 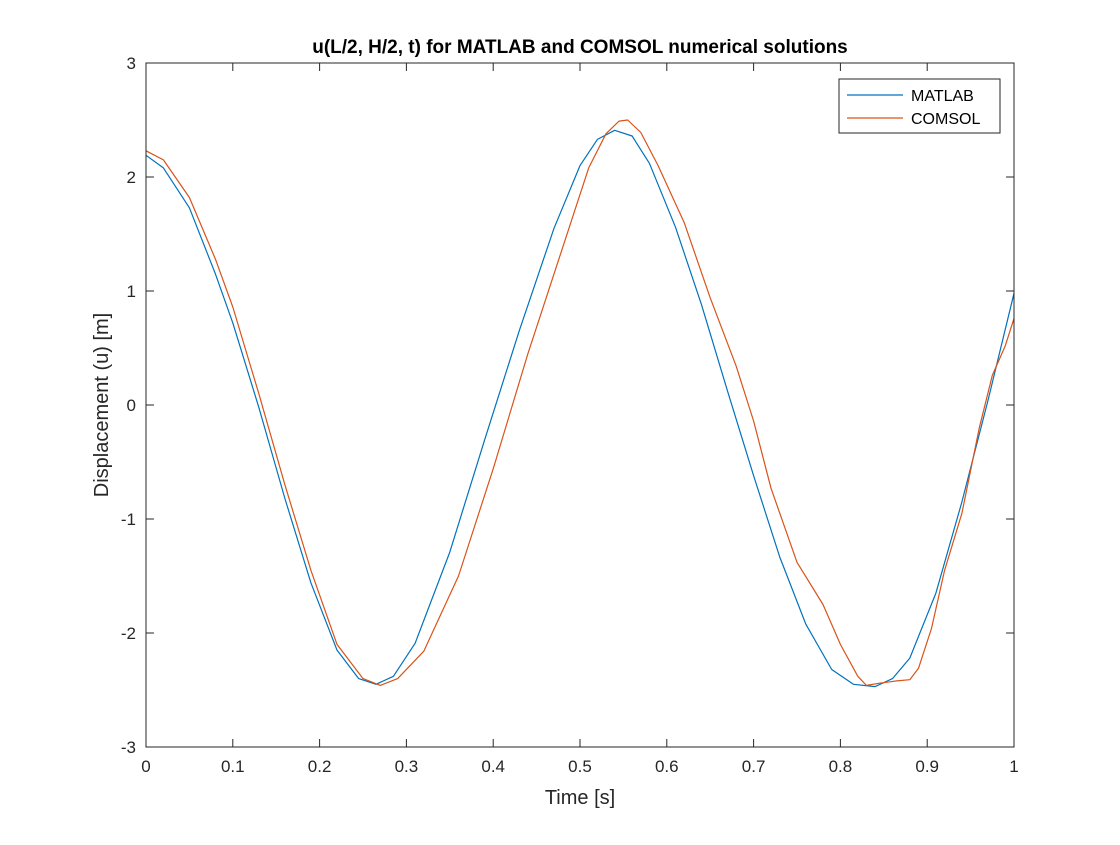 I want to click on x-tick-label: 0.8, so click(x=841, y=766).